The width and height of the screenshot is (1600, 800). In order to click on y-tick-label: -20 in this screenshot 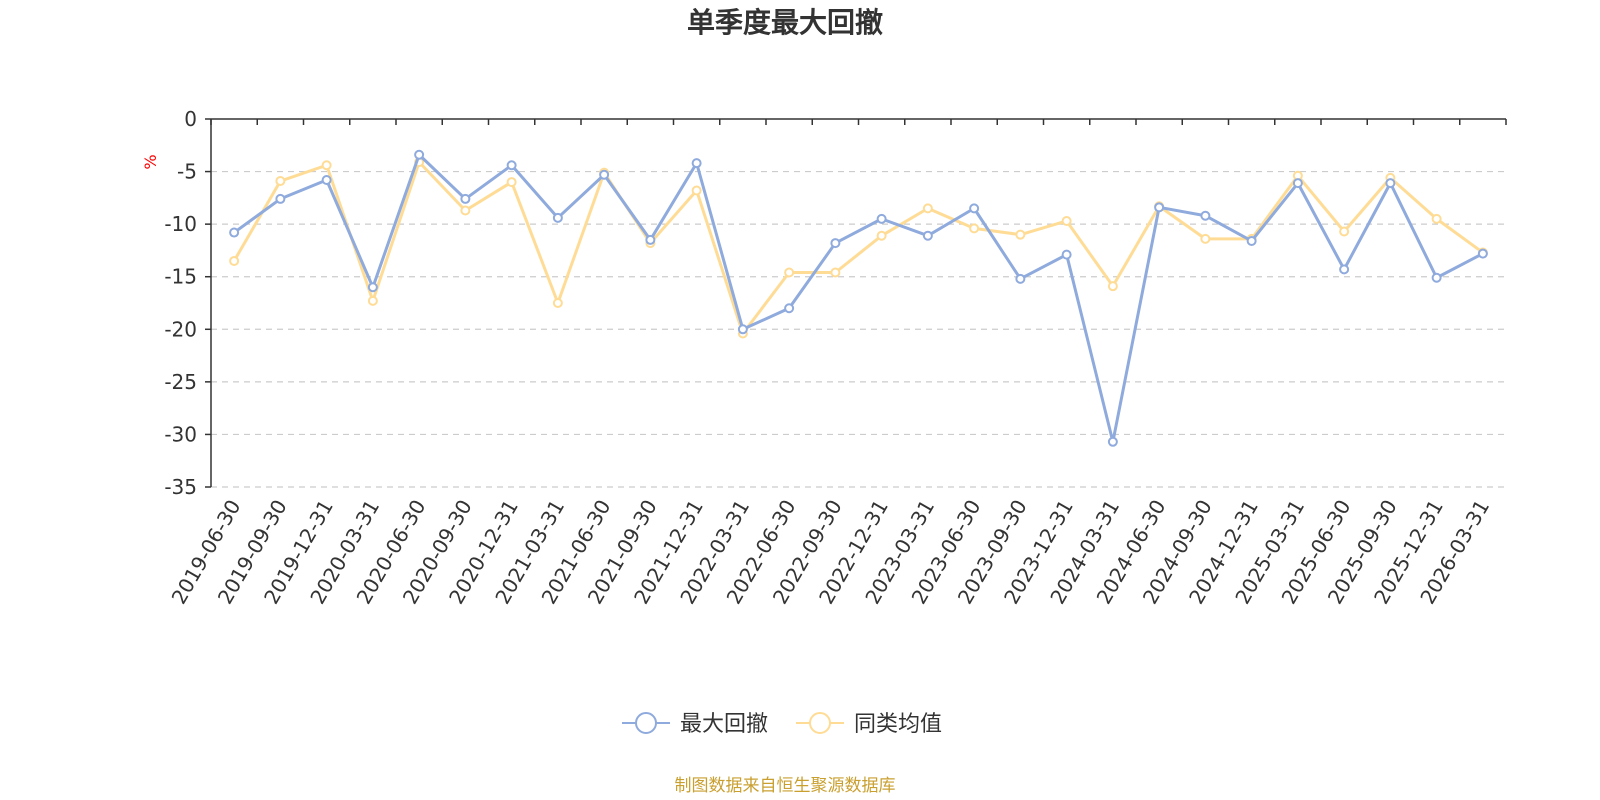, I will do `click(180, 329)`.